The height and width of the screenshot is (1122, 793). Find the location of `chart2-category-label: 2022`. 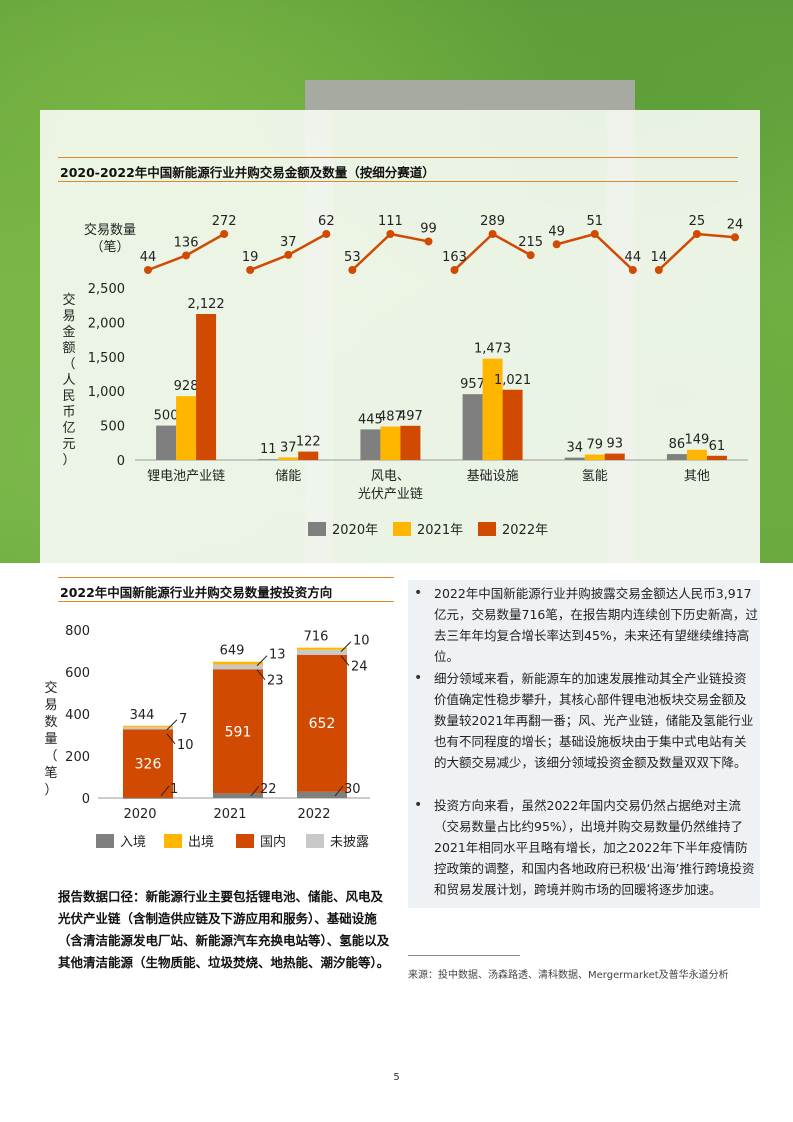

chart2-category-label: 2022 is located at coordinates (313, 814).